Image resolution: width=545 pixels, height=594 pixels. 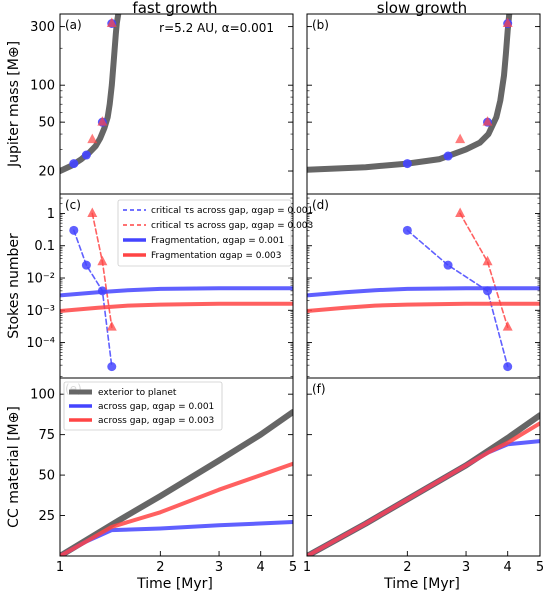 I want to click on plot-area-c, so click(x=176, y=289).